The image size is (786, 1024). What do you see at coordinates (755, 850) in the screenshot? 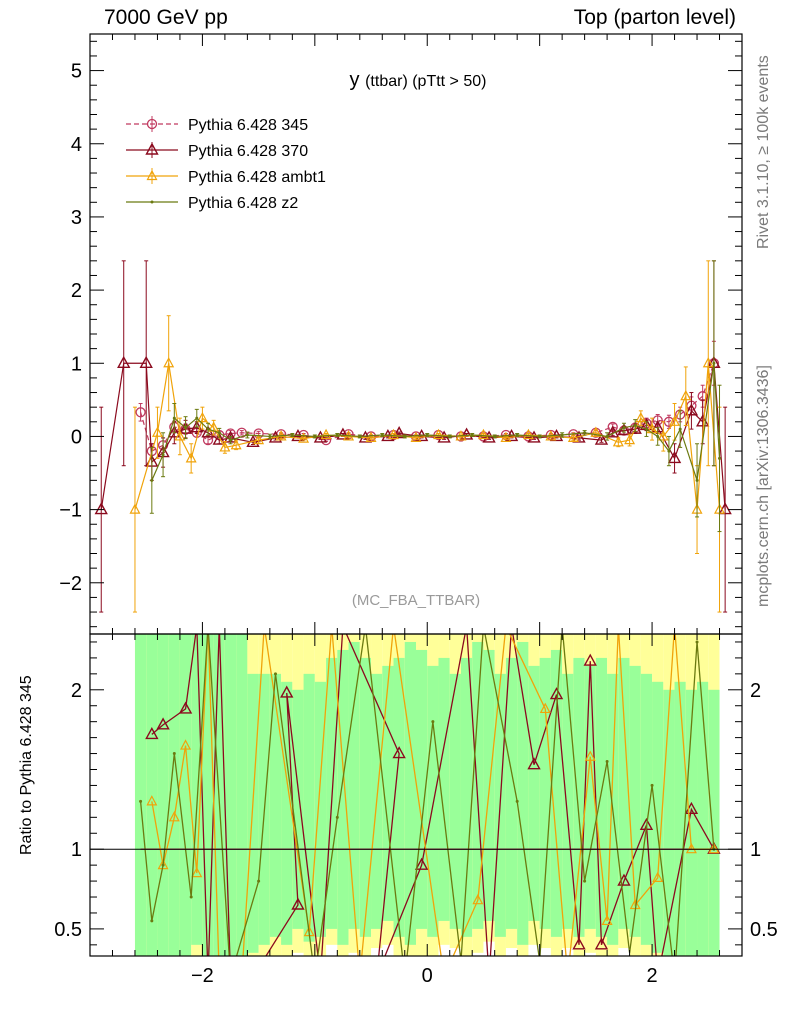
I see `ratio-y-tick-label-right: 1` at bounding box center [755, 850].